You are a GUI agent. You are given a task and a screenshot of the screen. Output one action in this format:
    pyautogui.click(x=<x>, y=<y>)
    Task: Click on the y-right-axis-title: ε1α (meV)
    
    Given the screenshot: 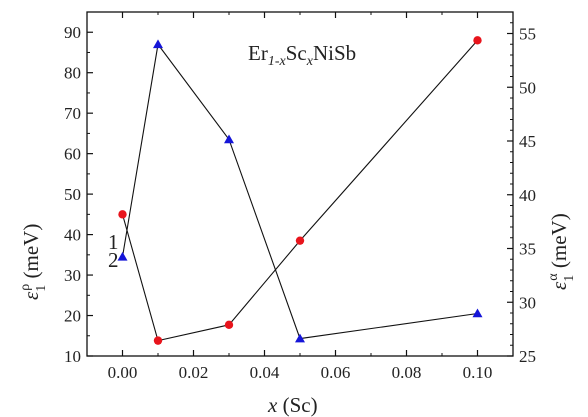 What is the action you would take?
    pyautogui.click(x=561, y=251)
    